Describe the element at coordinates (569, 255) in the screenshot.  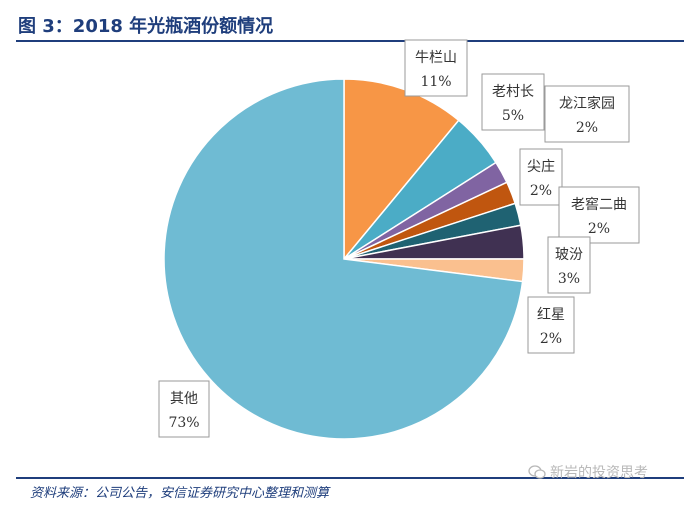
I see `slice-label: 玻汾` at that location.